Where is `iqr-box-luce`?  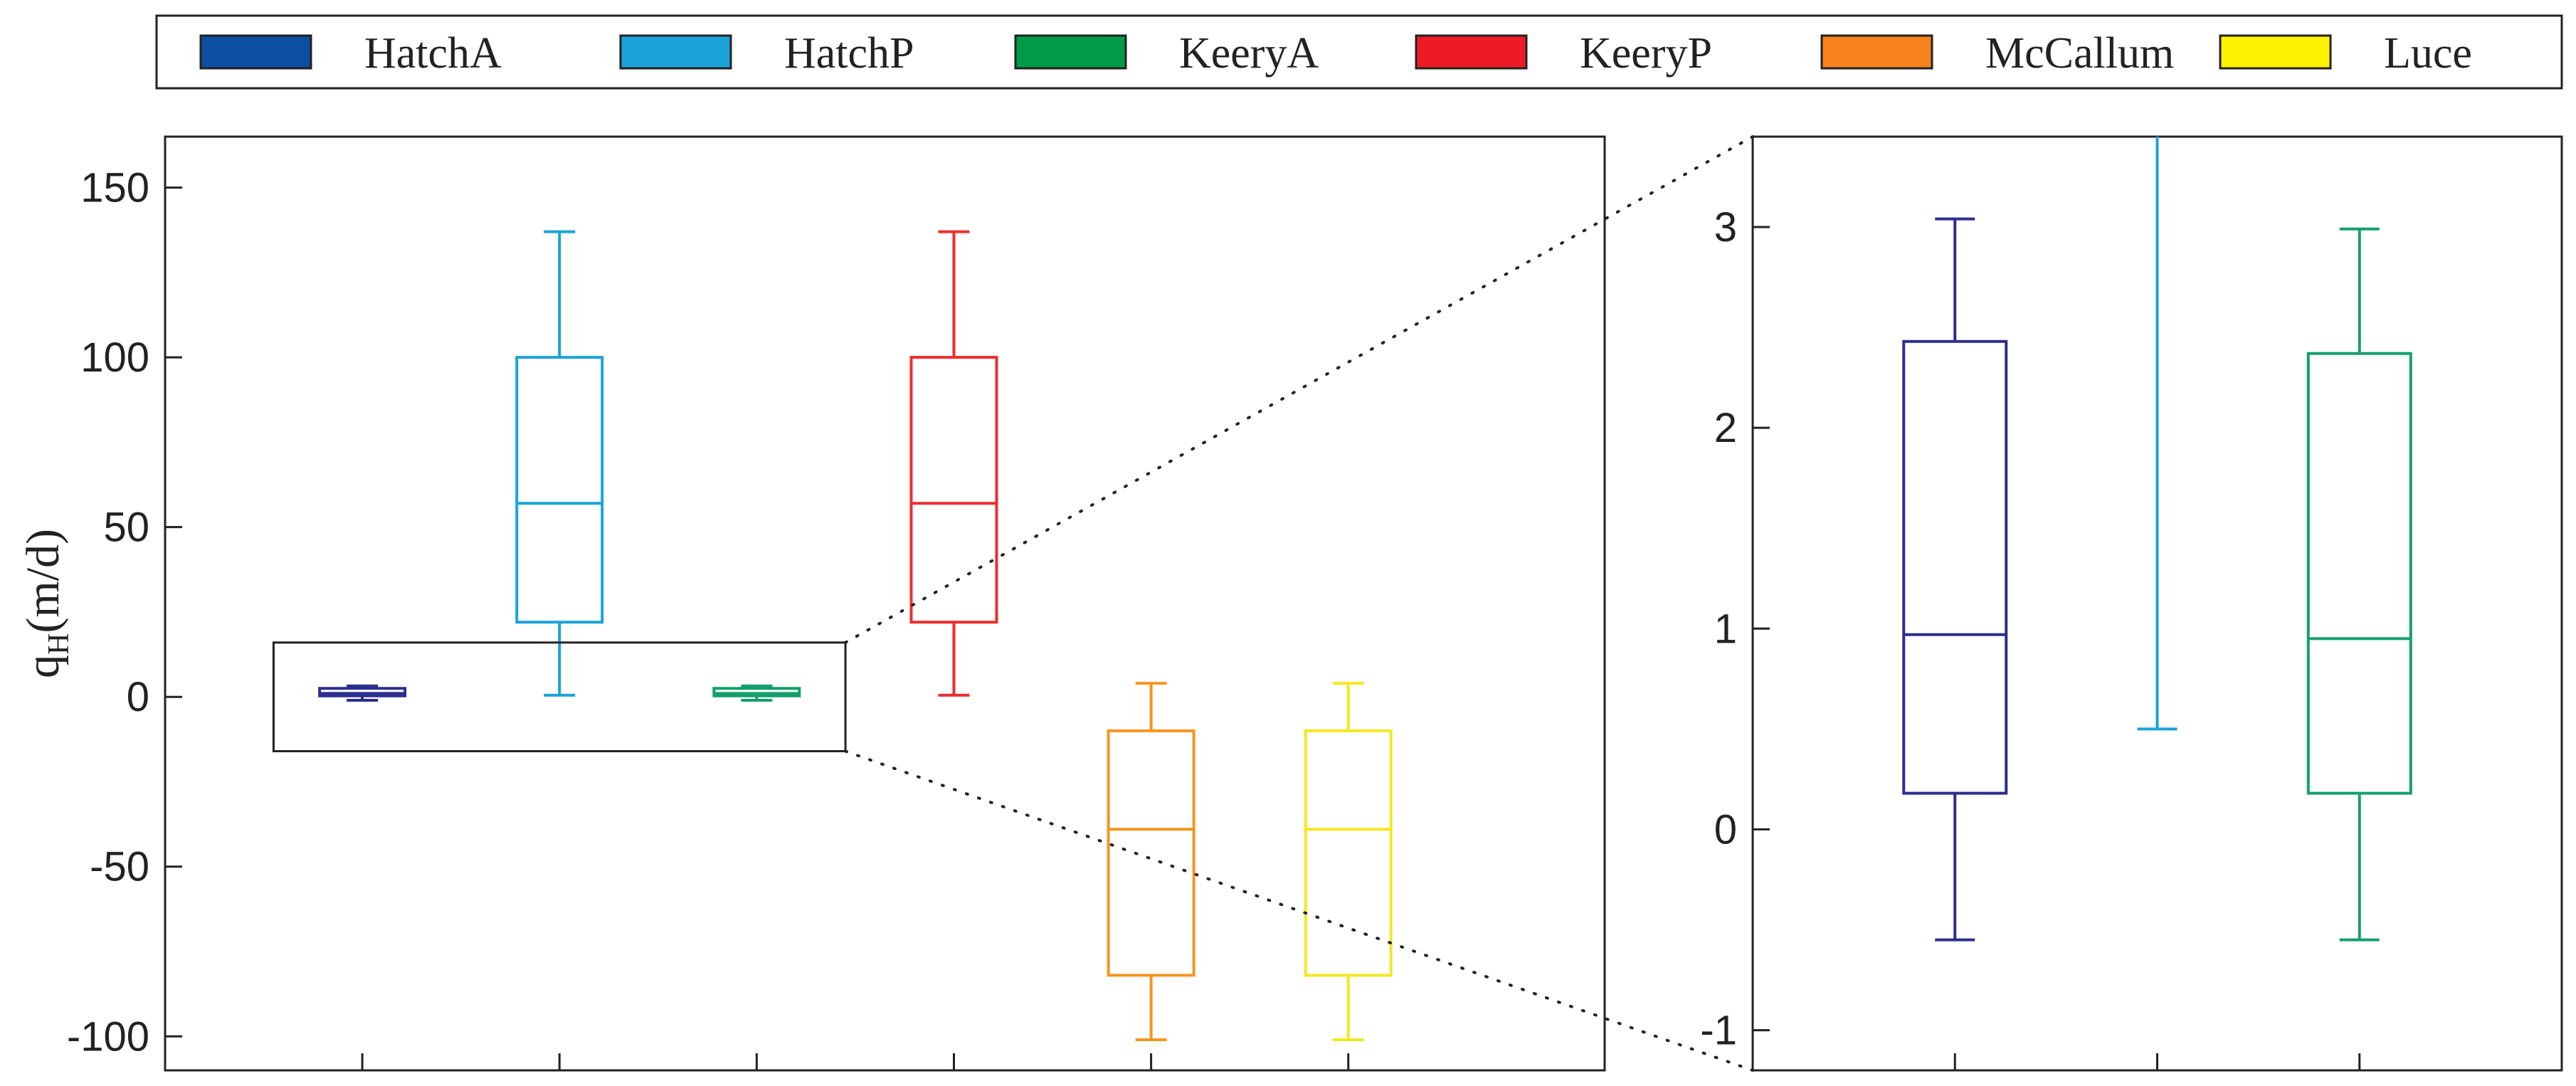 iqr-box-luce is located at coordinates (1348, 853).